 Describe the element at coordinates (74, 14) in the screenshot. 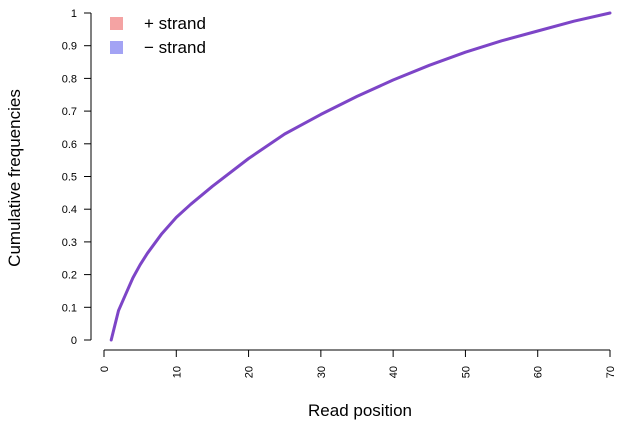

I see `y-tick-label: 1` at that location.